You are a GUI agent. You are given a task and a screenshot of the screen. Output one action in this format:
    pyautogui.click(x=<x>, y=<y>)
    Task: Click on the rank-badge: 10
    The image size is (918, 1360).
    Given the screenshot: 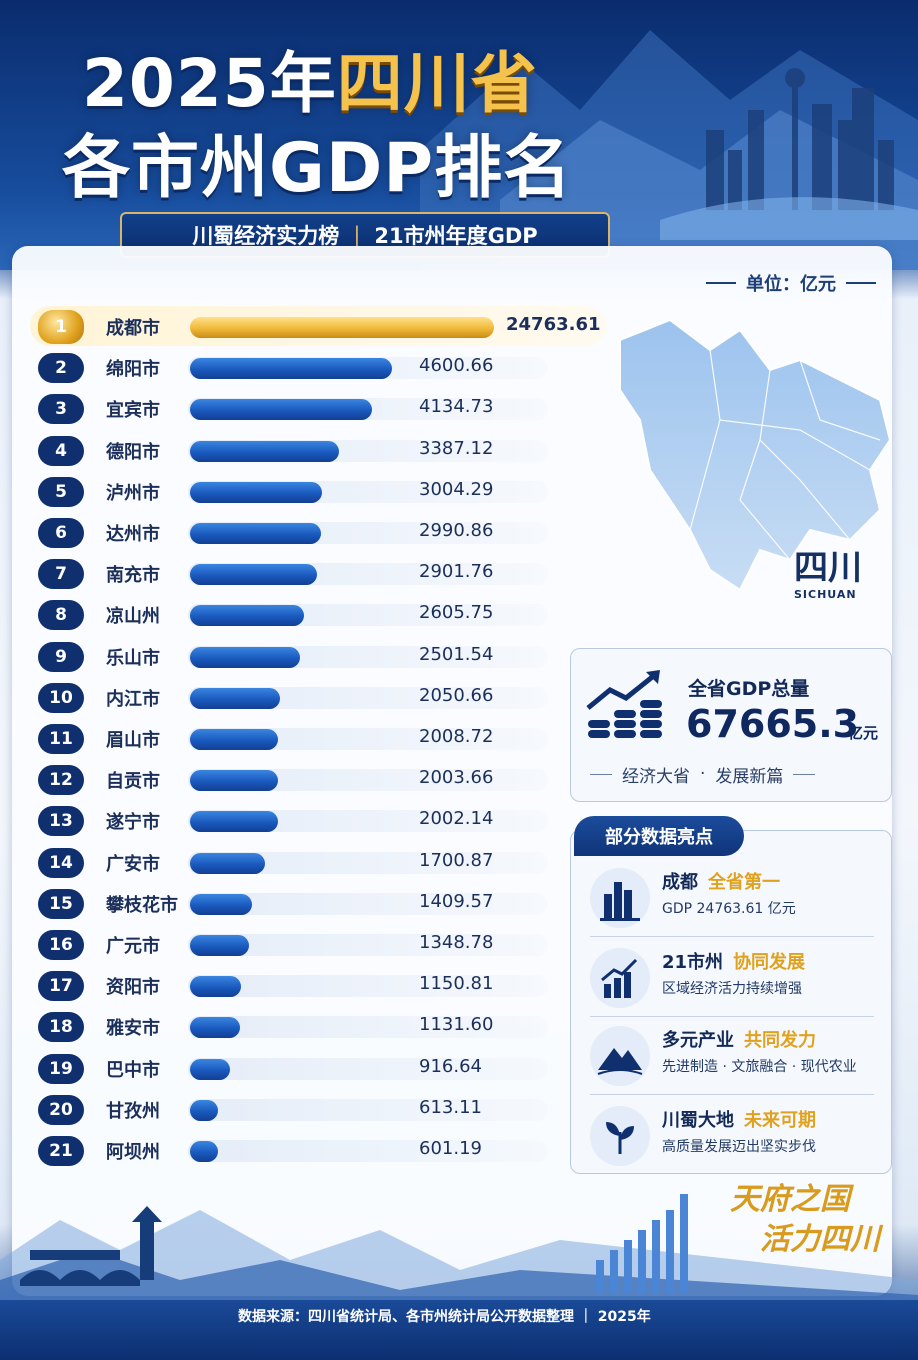 What is the action you would take?
    pyautogui.click(x=61, y=697)
    